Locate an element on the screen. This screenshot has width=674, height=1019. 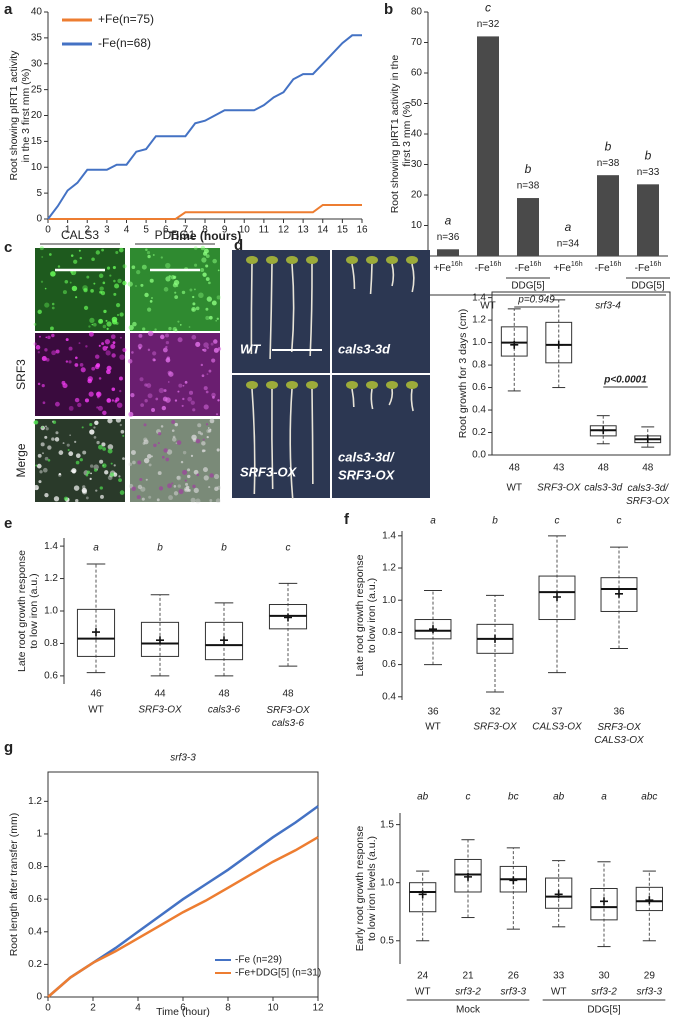
box is located at coordinates (559, 893).